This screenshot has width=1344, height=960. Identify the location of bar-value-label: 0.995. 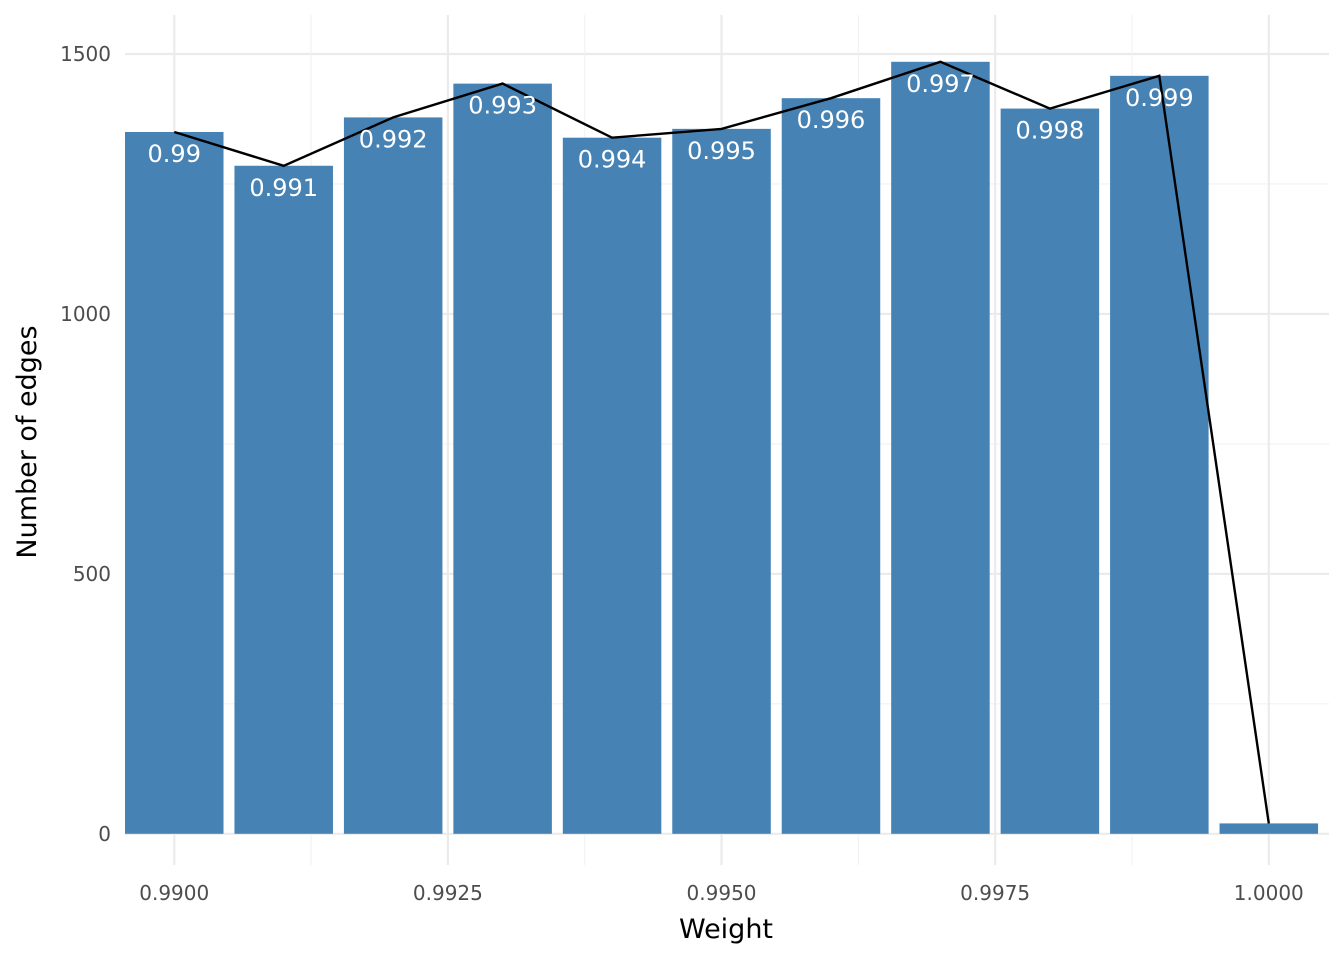
(721, 151).